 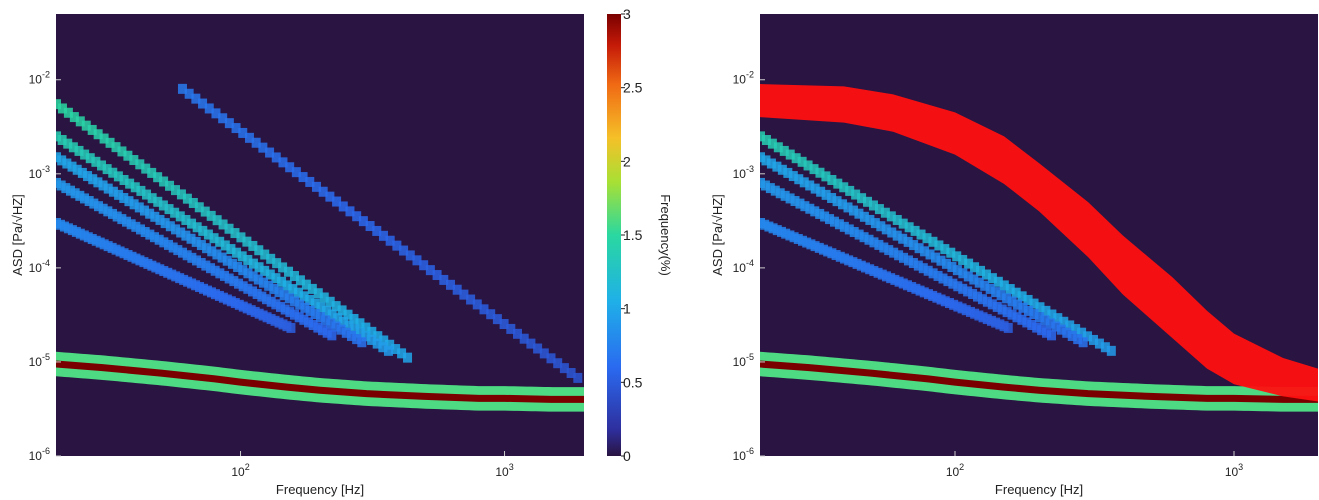 What do you see at coordinates (632, 235) in the screenshot?
I see `colorbar-ticks: 0 0.5 1 1.5 2 2.5 3` at bounding box center [632, 235].